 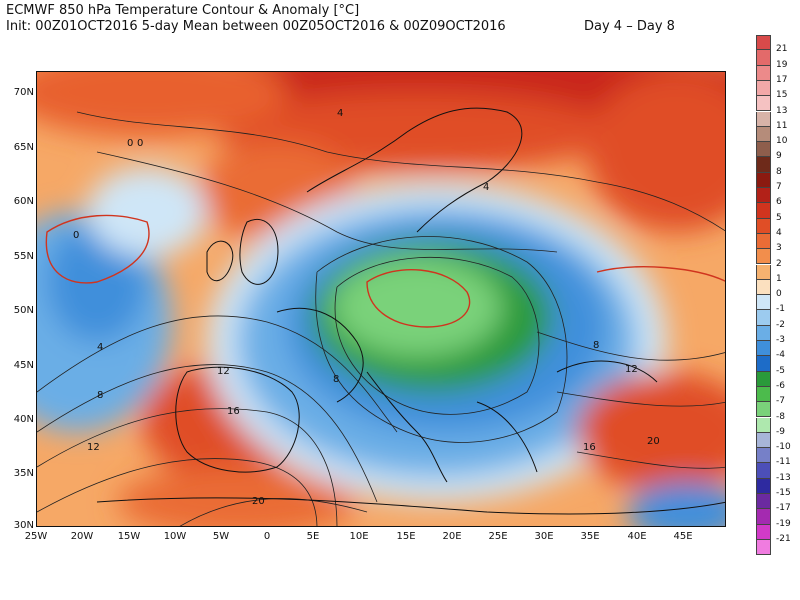 I want to click on colorbar-label: -3, so click(x=780, y=340).